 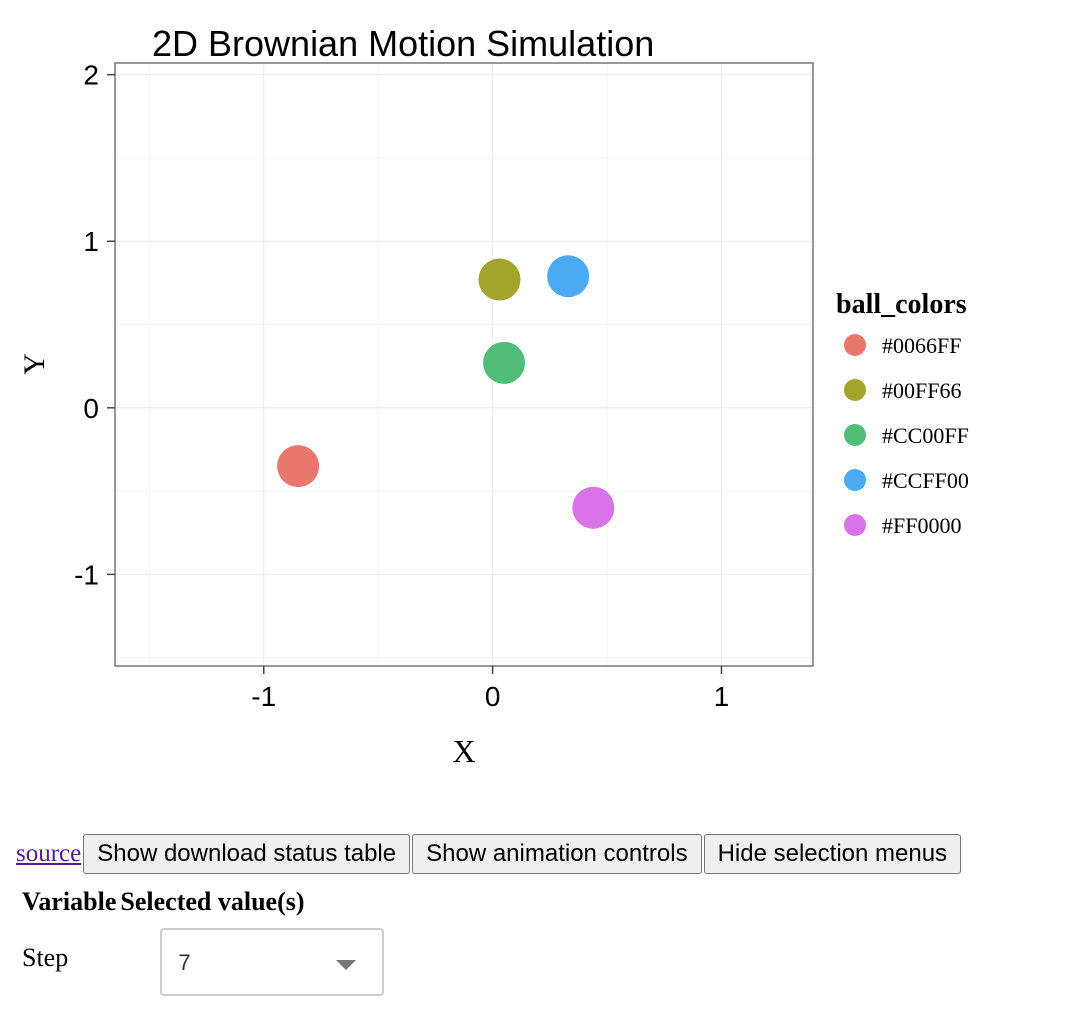 I want to click on source-link: source, so click(x=49, y=853).